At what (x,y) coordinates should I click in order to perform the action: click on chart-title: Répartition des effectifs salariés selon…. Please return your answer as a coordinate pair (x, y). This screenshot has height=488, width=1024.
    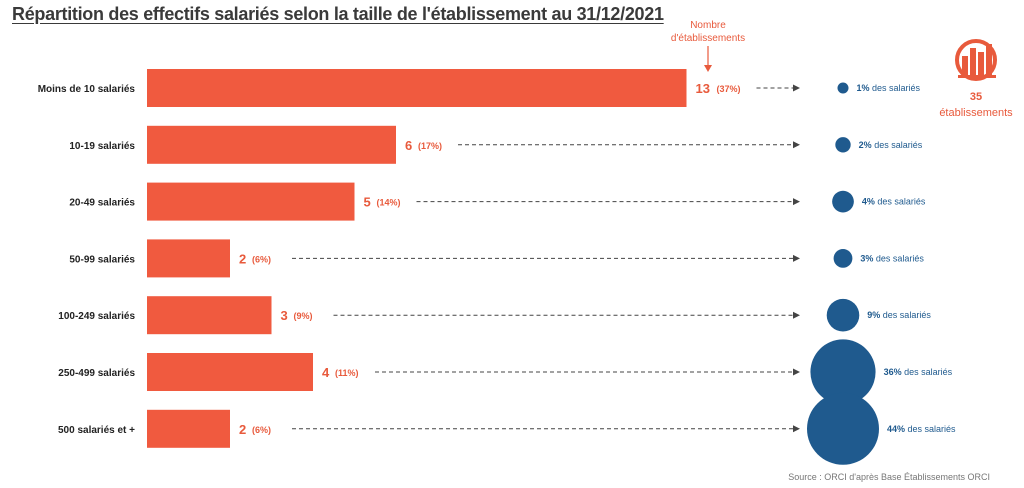
    Looking at the image, I should click on (338, 14).